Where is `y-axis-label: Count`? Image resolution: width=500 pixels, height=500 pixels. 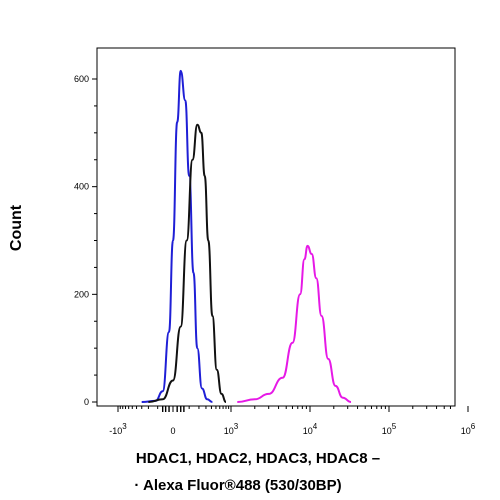 y-axis-label: Count is located at coordinates (16, 227).